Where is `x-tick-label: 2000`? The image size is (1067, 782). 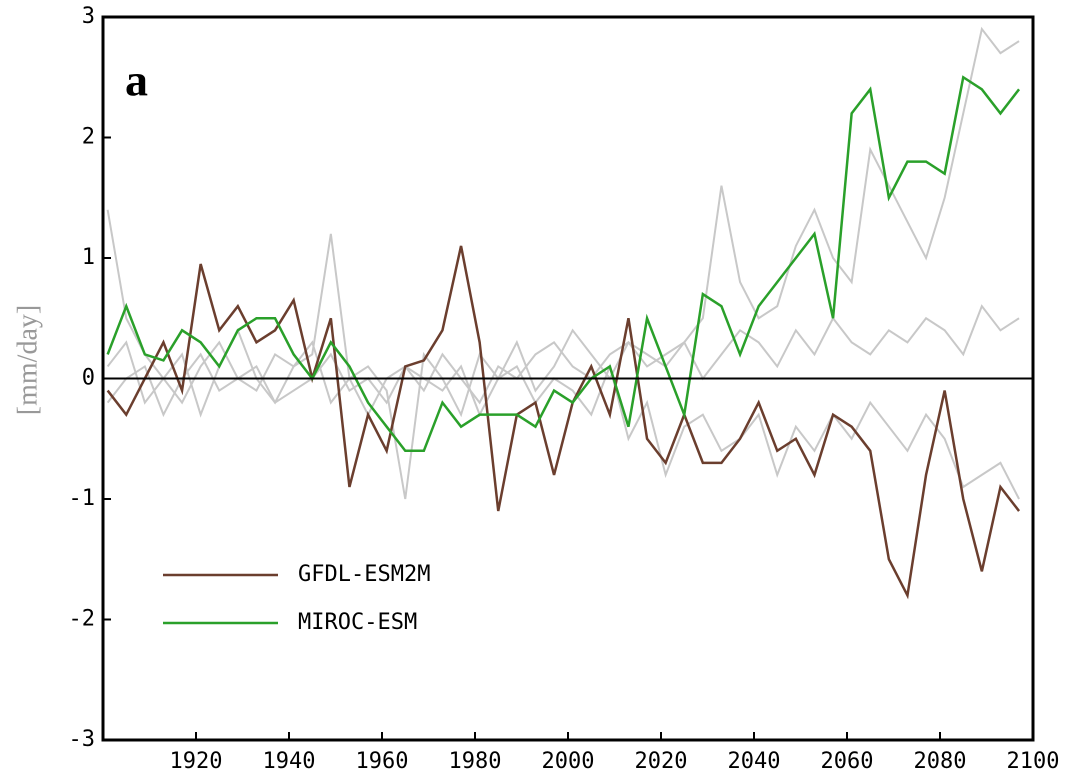 x-tick-label: 2000 is located at coordinates (568, 761).